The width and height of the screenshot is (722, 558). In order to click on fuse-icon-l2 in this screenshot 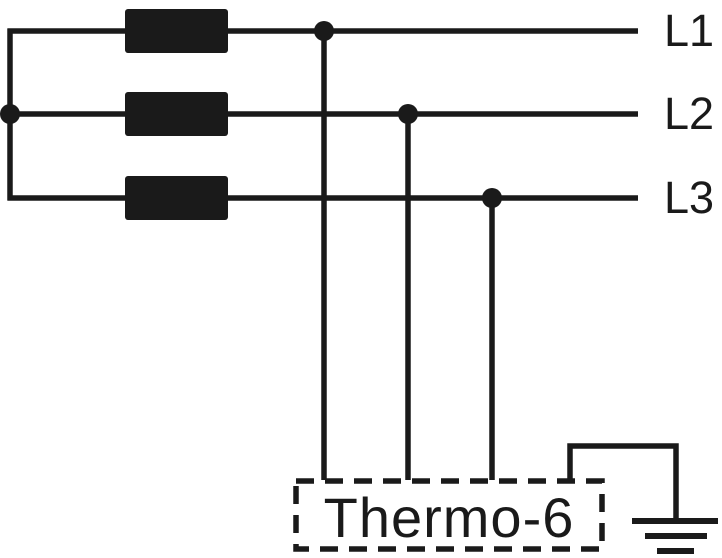, I will do `click(176, 114)`.